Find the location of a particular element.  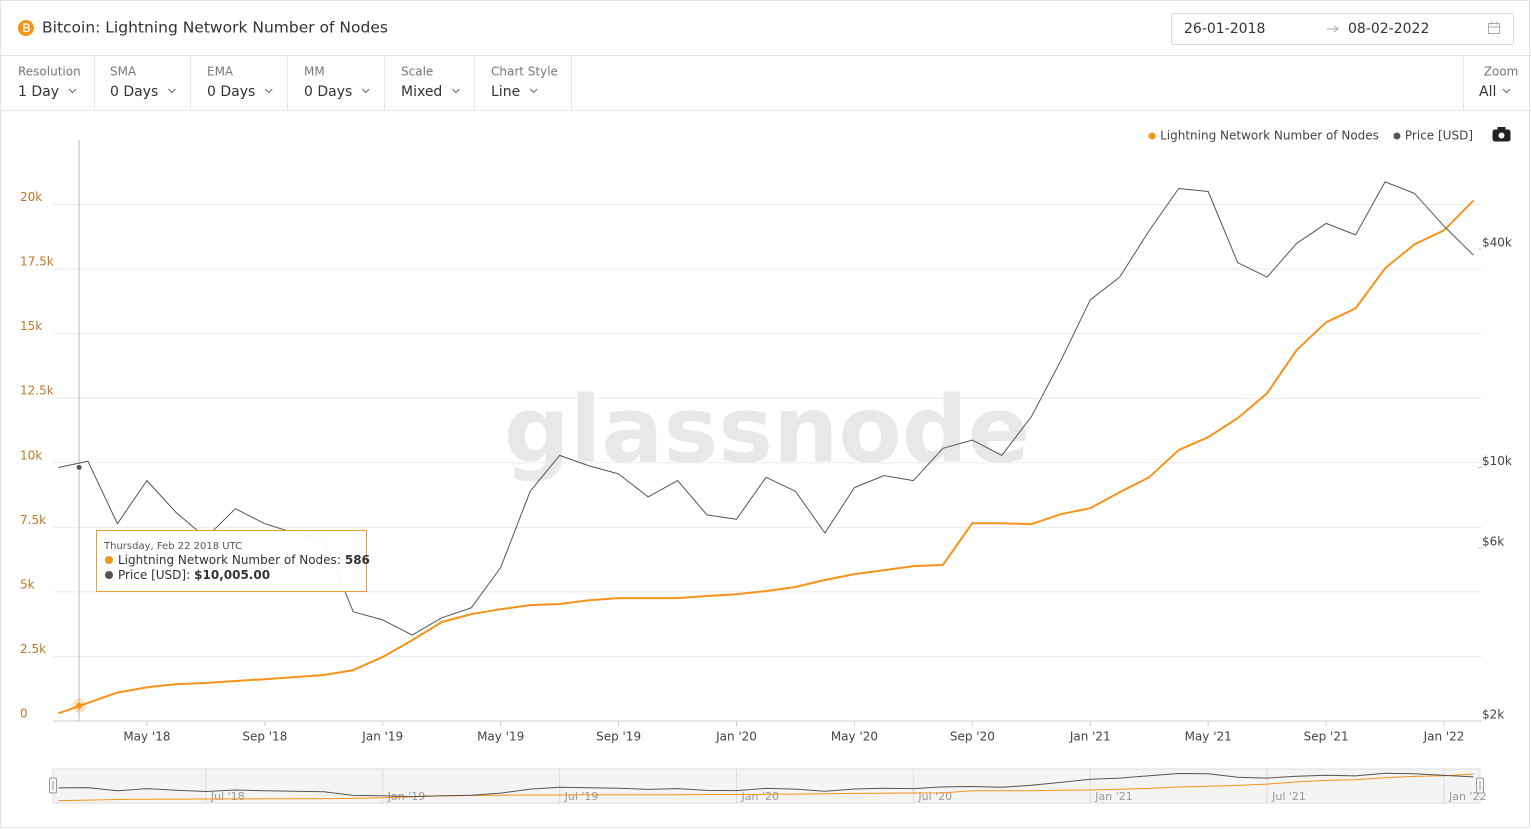

y-tick-label: 12.5k is located at coordinates (37, 391).